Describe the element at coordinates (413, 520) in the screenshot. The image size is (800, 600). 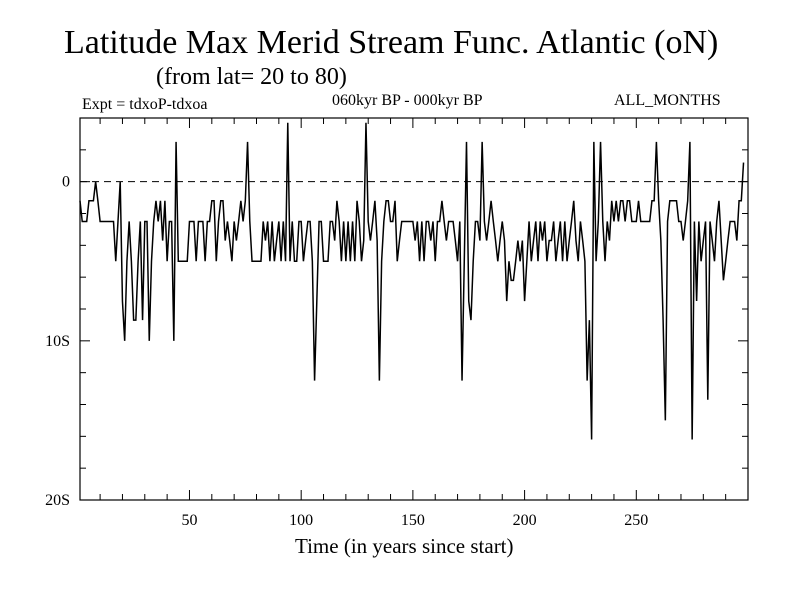
I see `x-tick-label: 150` at that location.